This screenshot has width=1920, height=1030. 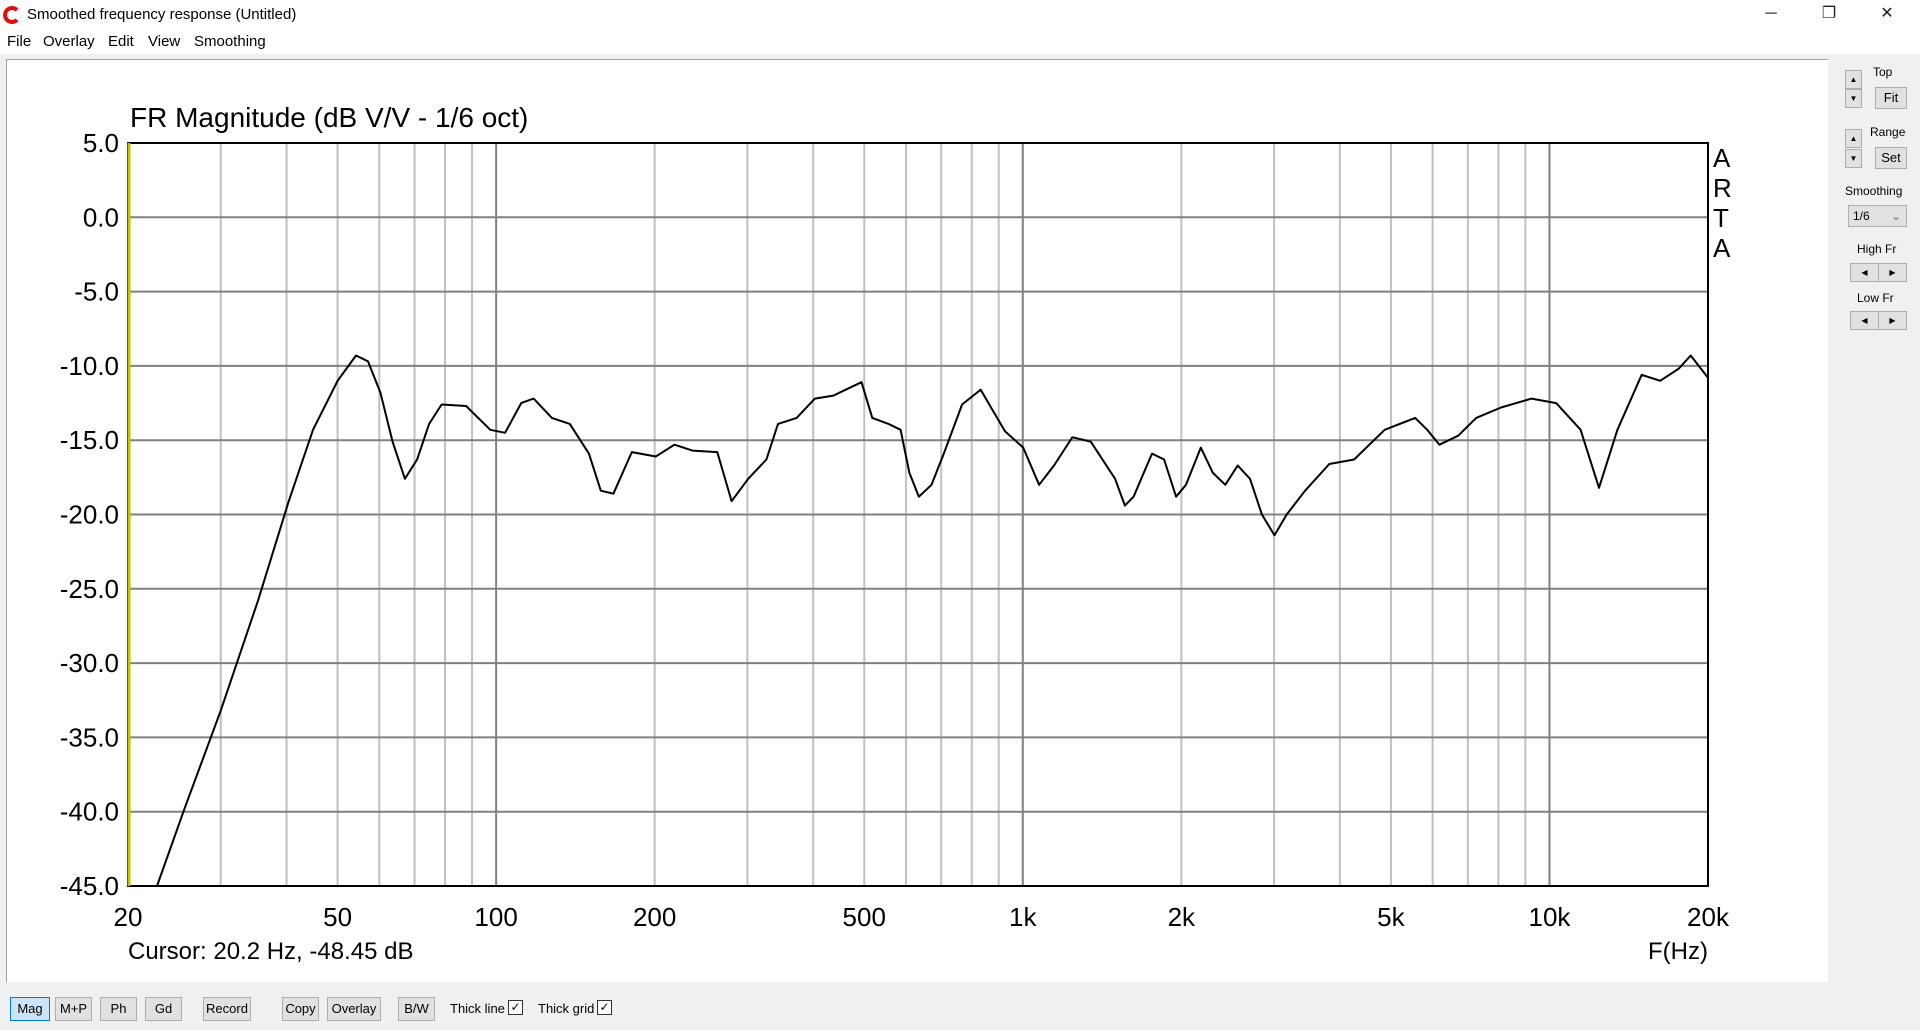 I want to click on high-fr-label: High Fr, so click(x=1877, y=249).